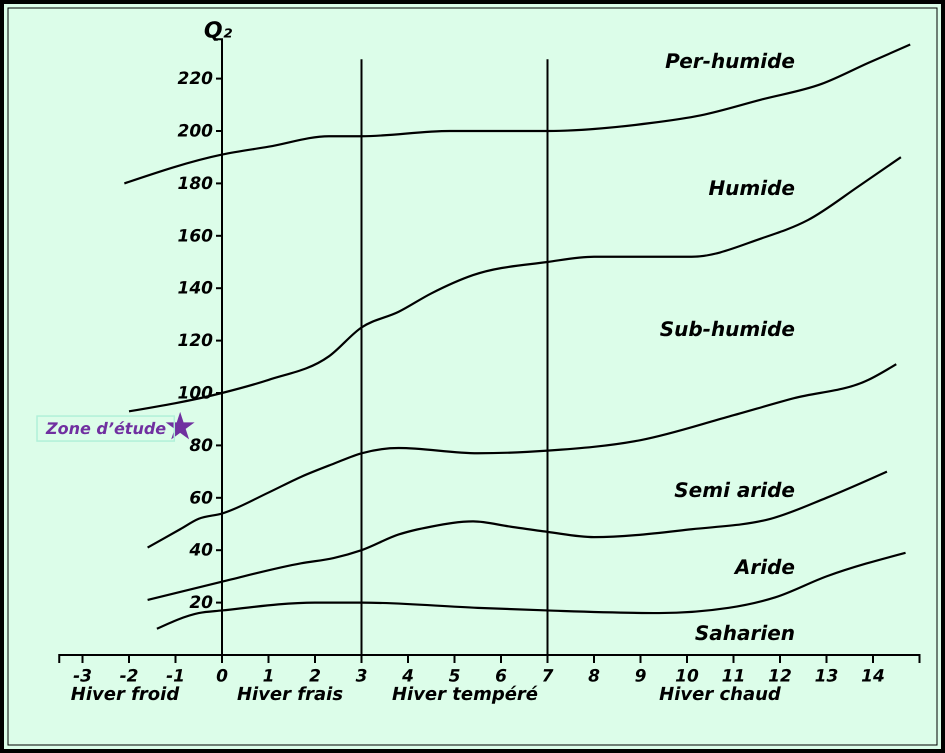  I want to click on x-tick-label: 6, so click(501, 676).